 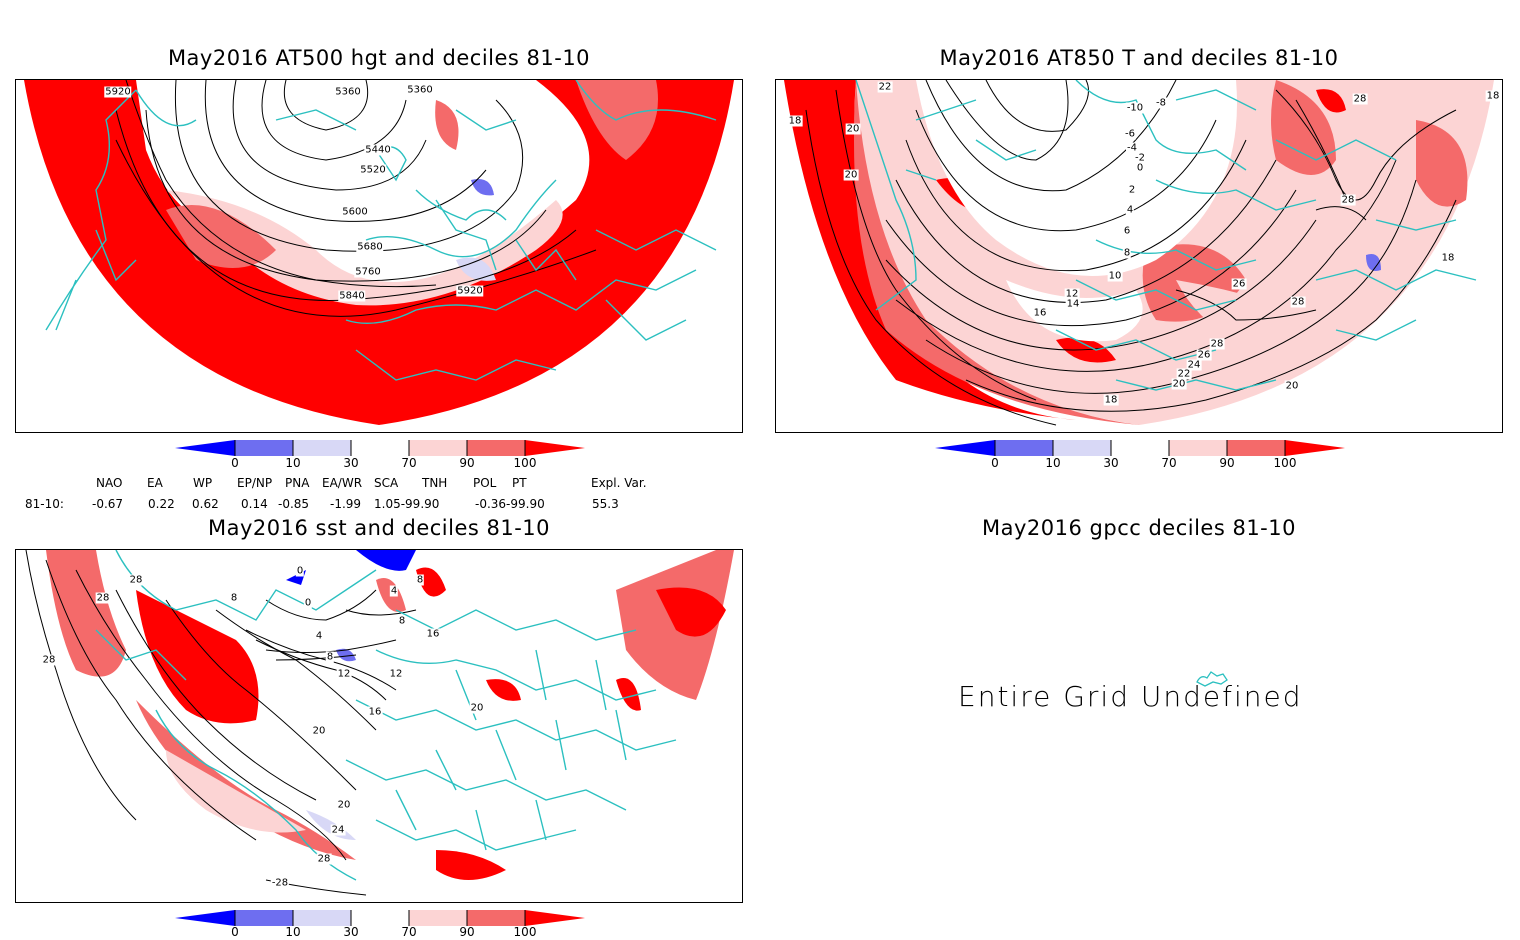 What do you see at coordinates (519, 483) in the screenshot?
I see `tele-header: PT` at bounding box center [519, 483].